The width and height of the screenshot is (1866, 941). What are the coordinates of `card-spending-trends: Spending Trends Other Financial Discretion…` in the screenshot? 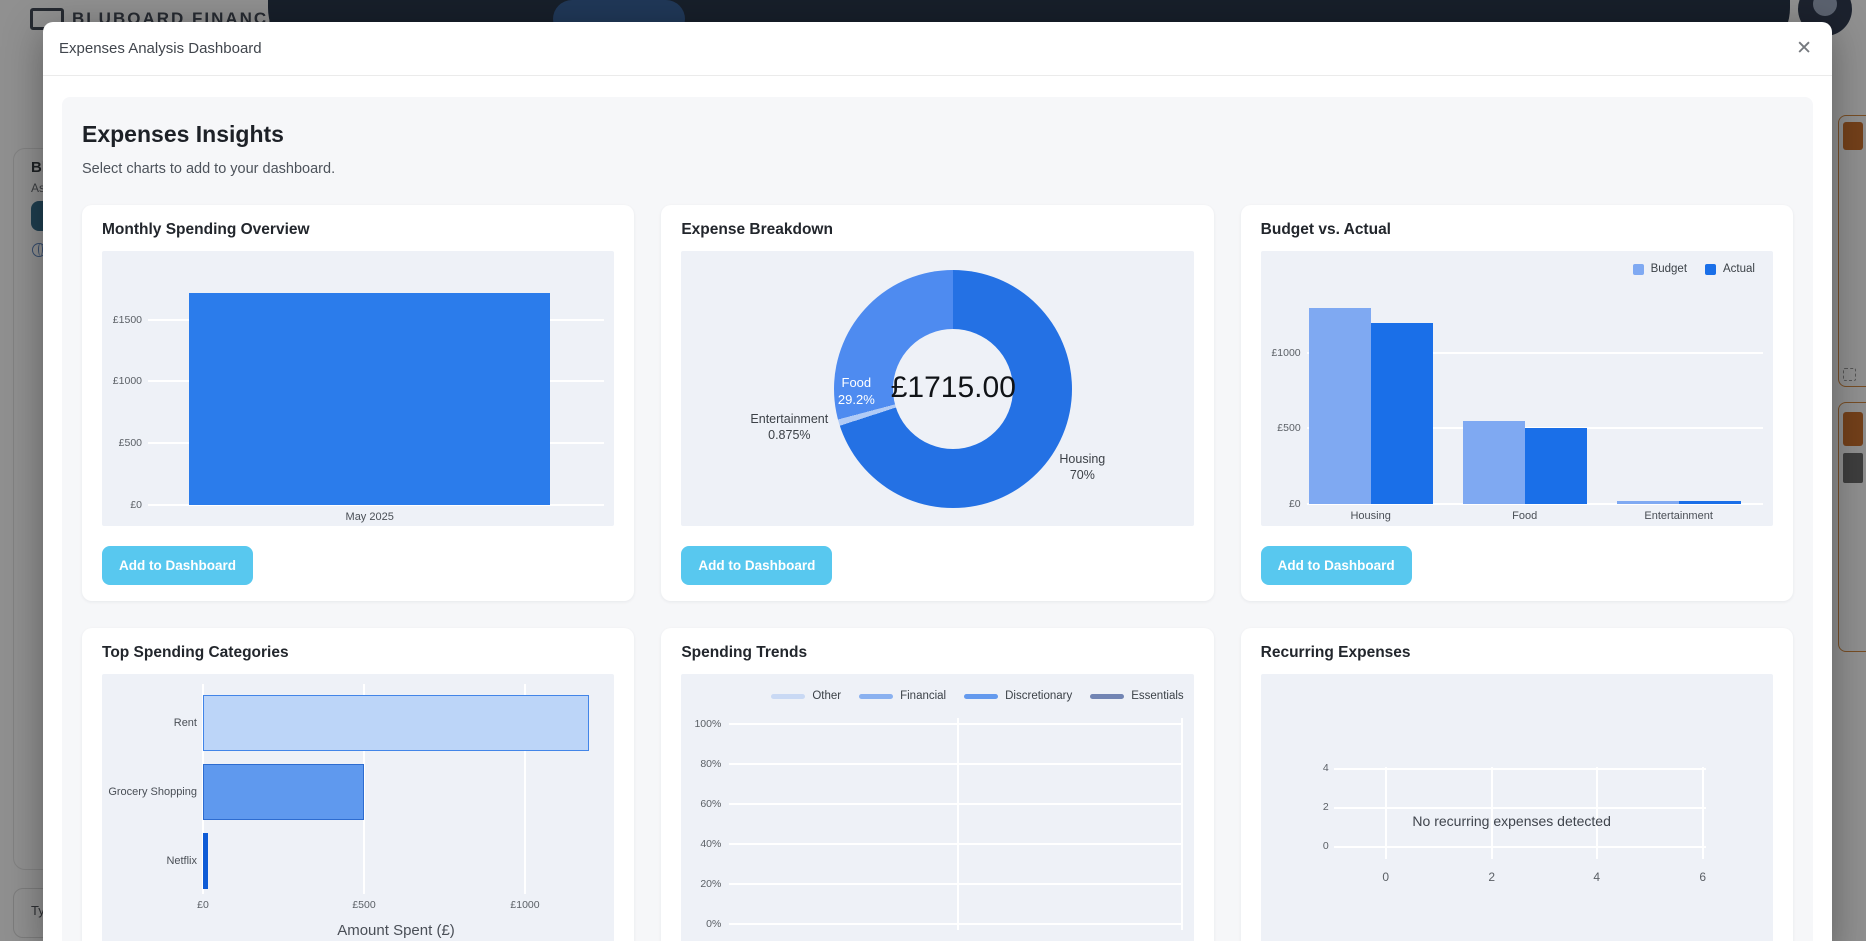 It's located at (937, 784).